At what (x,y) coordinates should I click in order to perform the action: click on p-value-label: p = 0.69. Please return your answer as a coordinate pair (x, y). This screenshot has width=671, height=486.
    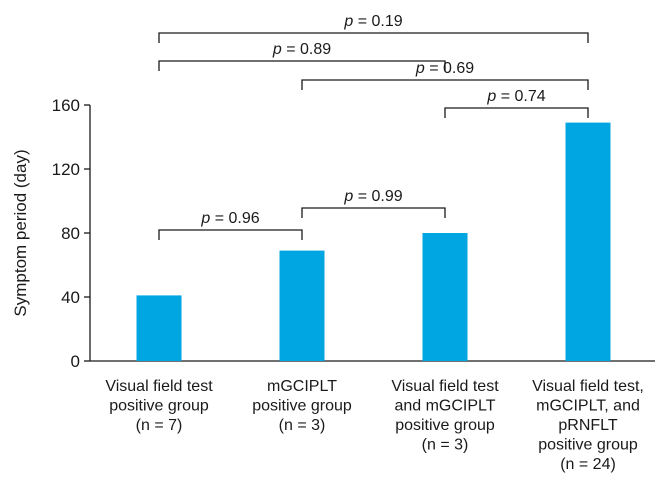
    Looking at the image, I should click on (444, 68).